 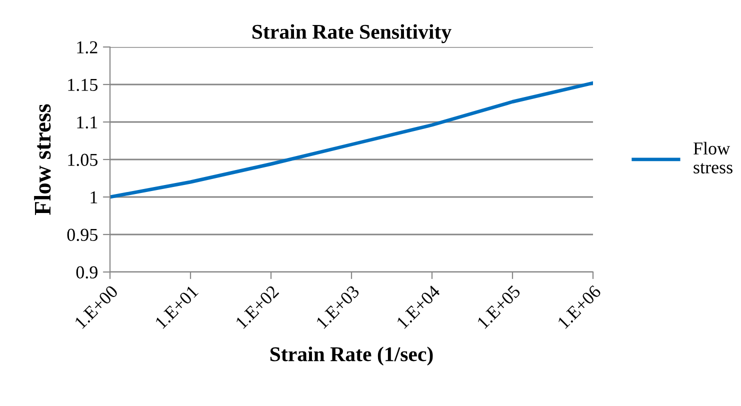 I want to click on y-tick-label: 1.15, so click(x=83, y=85).